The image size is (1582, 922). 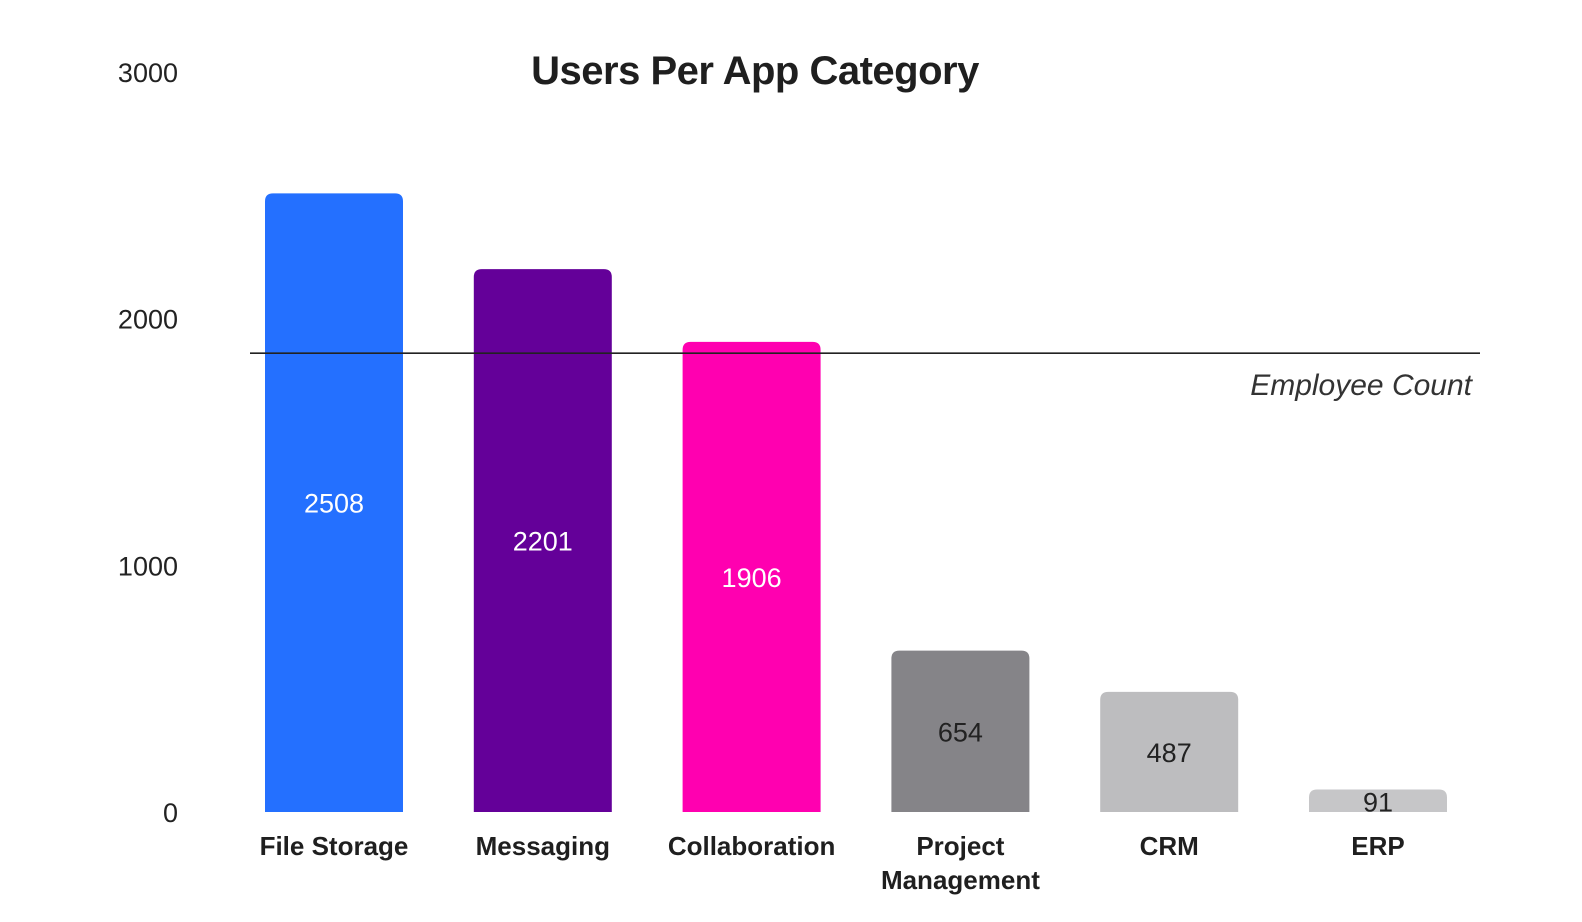 I want to click on y-axis-ticks: 0 1000 2000 3000, so click(x=148, y=443).